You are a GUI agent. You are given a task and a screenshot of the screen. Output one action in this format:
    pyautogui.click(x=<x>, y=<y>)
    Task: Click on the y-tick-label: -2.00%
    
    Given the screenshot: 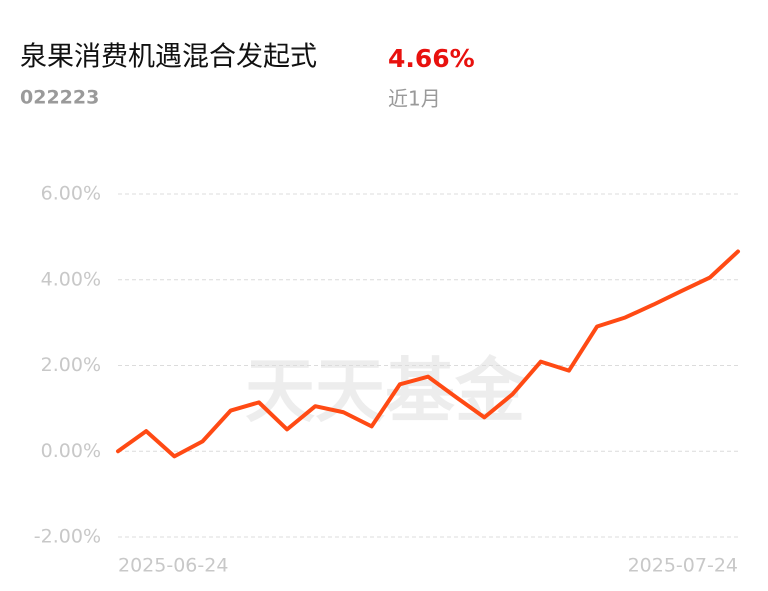 What is the action you would take?
    pyautogui.click(x=67, y=537)
    